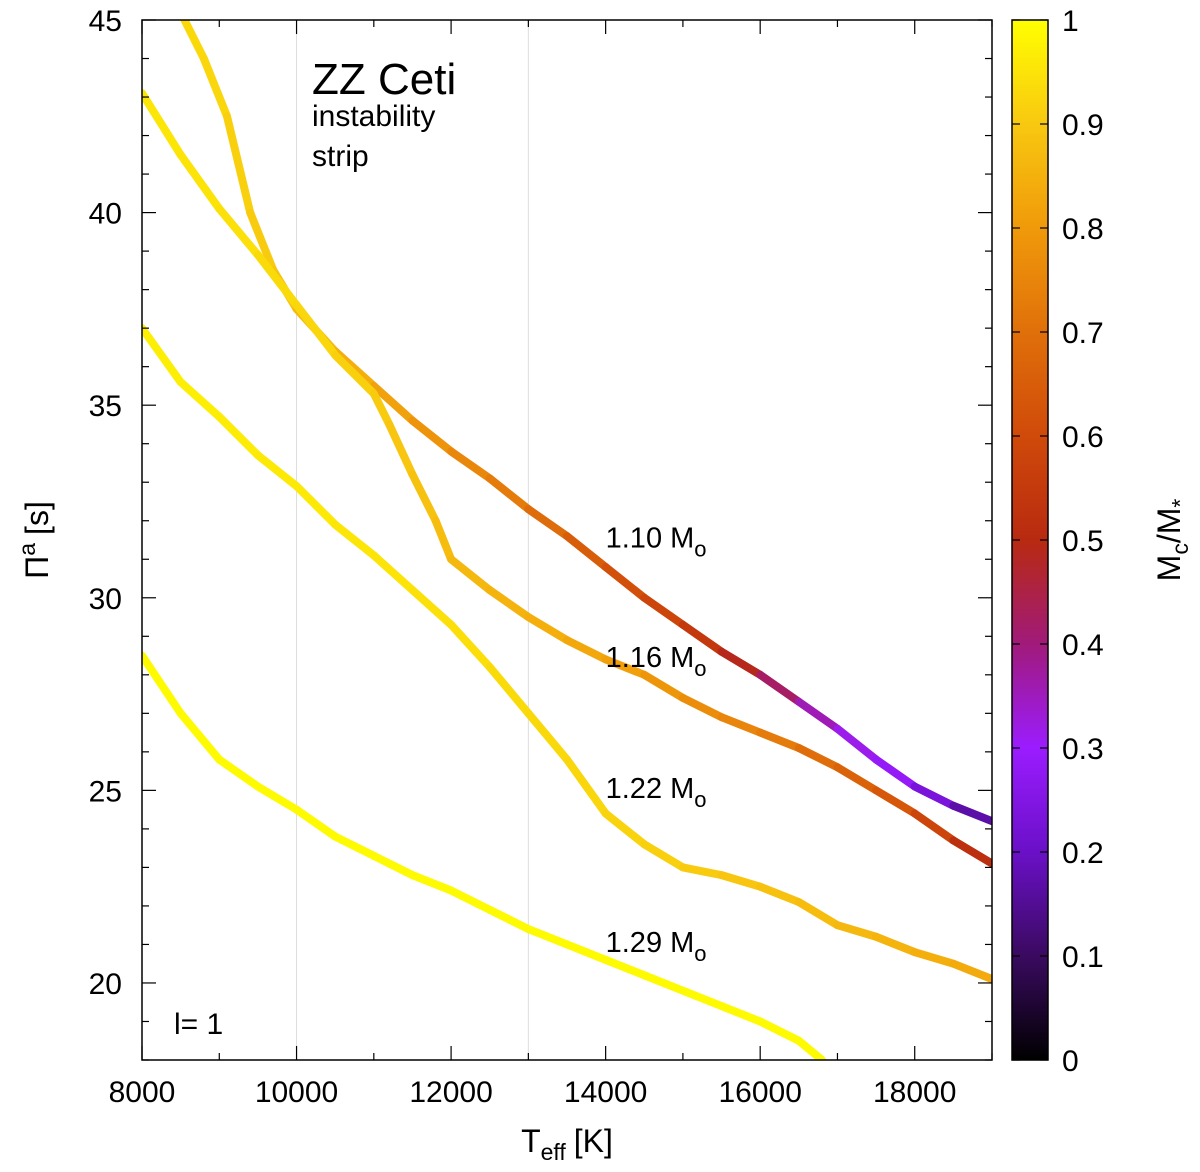  What do you see at coordinates (34, 540) in the screenshot?
I see `y-axis-title: Πa [s]` at bounding box center [34, 540].